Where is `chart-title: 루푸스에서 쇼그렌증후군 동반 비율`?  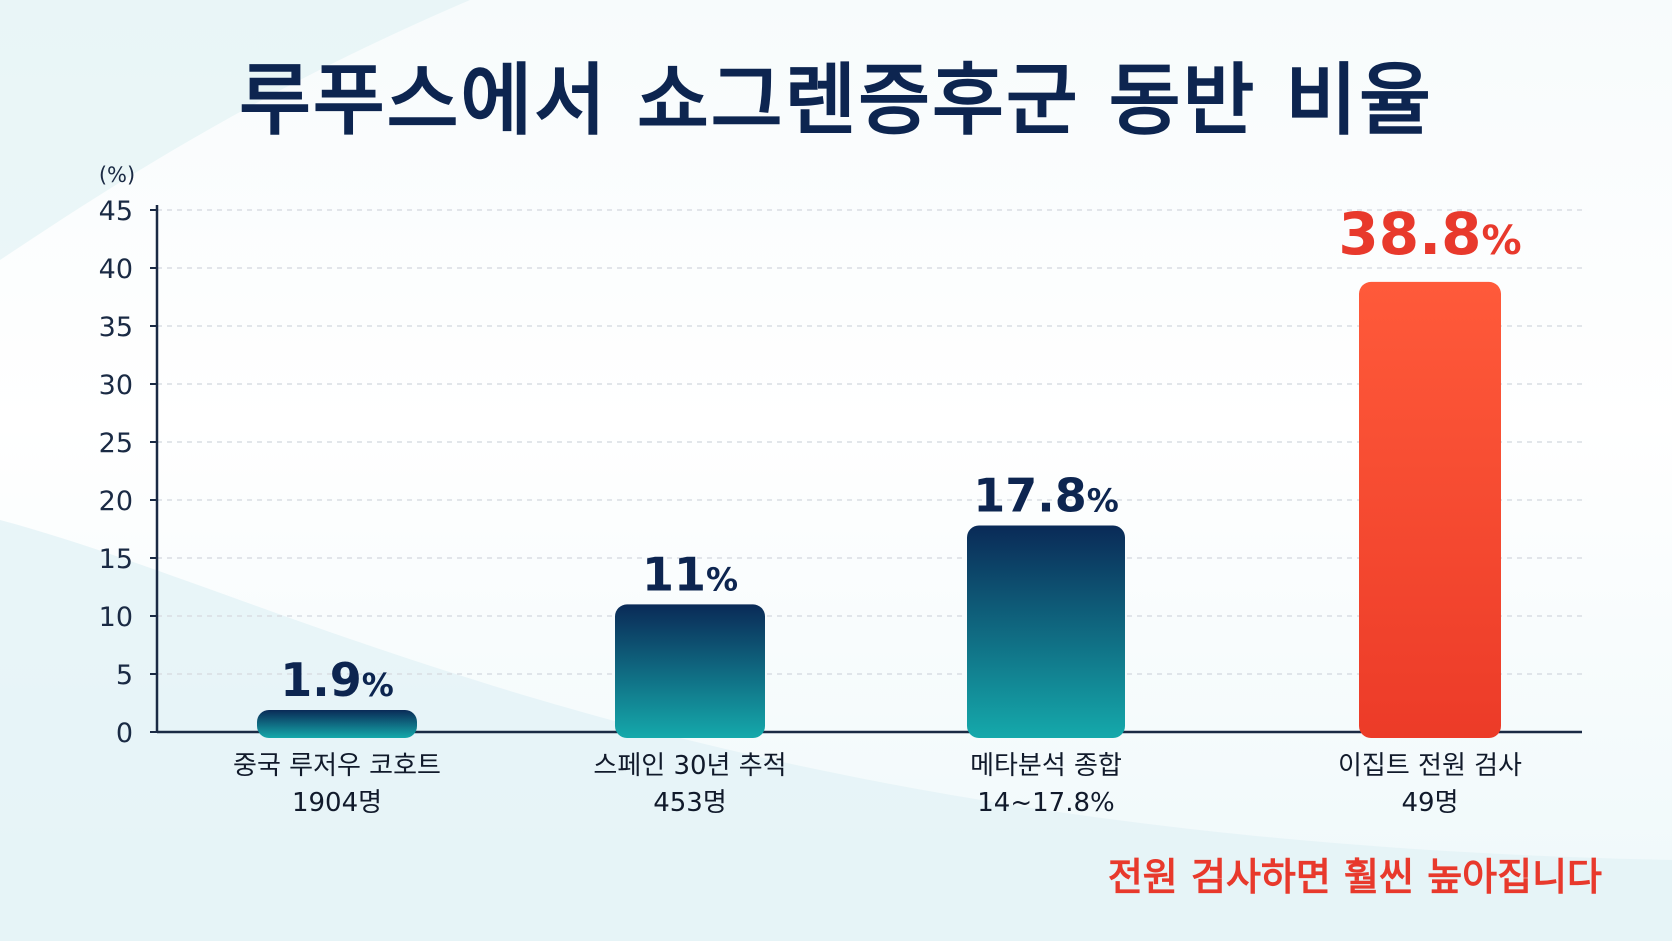
chart-title: 루푸스에서 쇼그렌증후군 동반 비율 is located at coordinates (836, 101).